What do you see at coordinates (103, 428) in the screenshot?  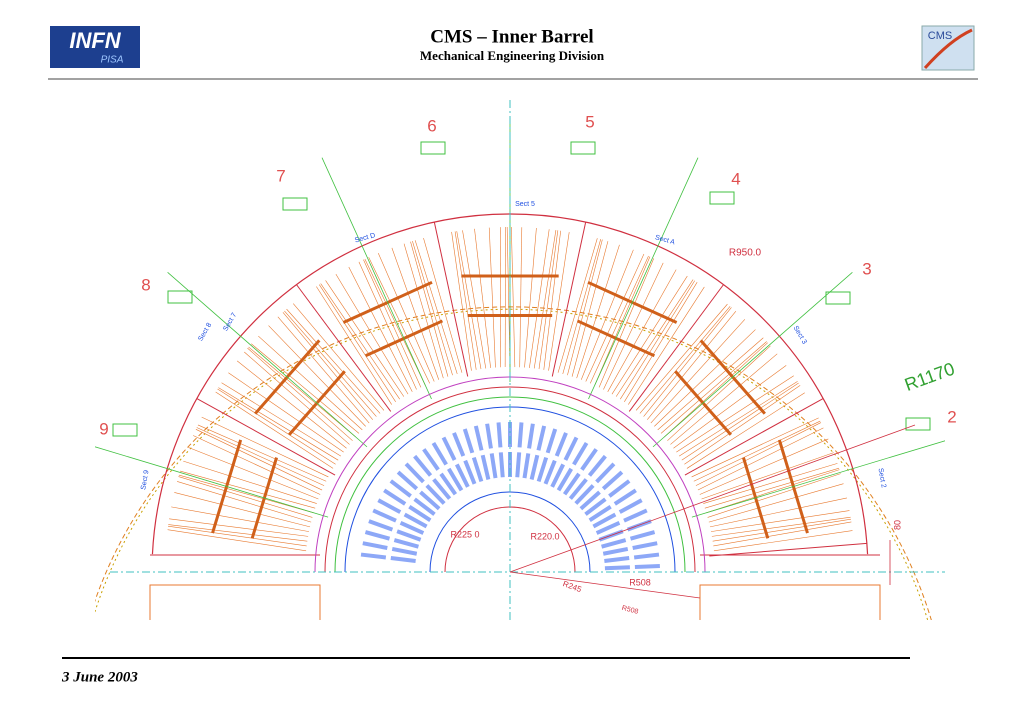 I see `drawing-label: 9` at bounding box center [103, 428].